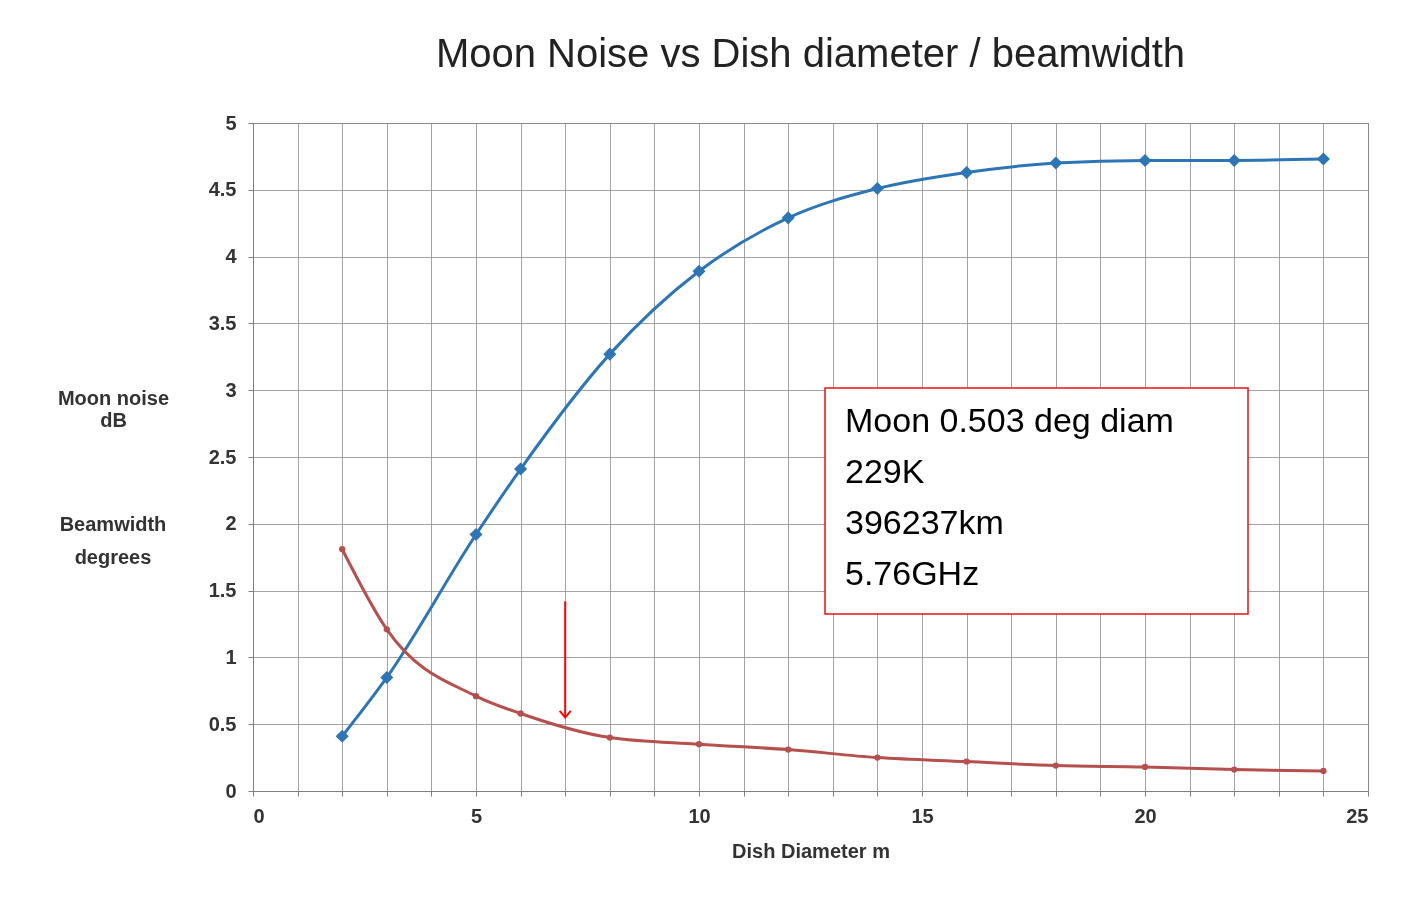 This screenshot has height=912, width=1410. Describe the element at coordinates (222, 322) in the screenshot. I see `y-tick-label: 3.5` at that location.